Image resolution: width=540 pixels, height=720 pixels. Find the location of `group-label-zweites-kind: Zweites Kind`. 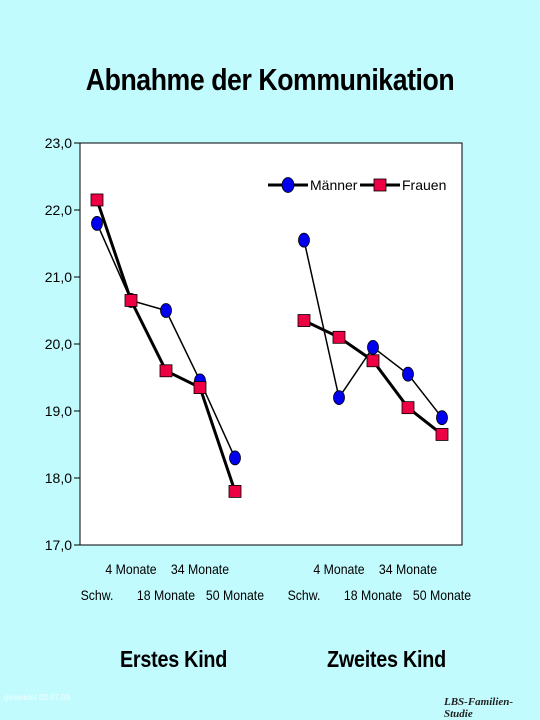

group-label-zweites-kind: Zweites Kind is located at coordinates (386, 659).